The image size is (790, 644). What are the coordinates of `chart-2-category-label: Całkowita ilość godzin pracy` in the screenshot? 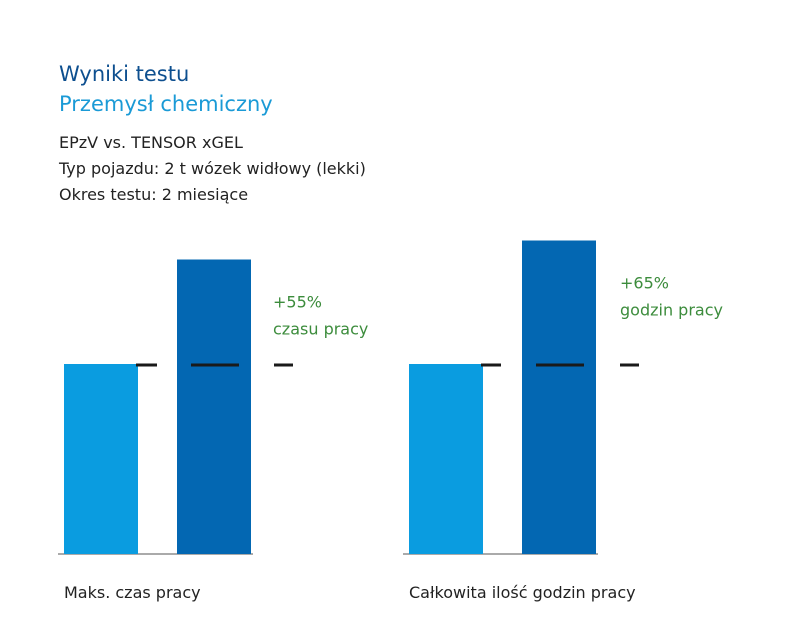 It's located at (522, 592).